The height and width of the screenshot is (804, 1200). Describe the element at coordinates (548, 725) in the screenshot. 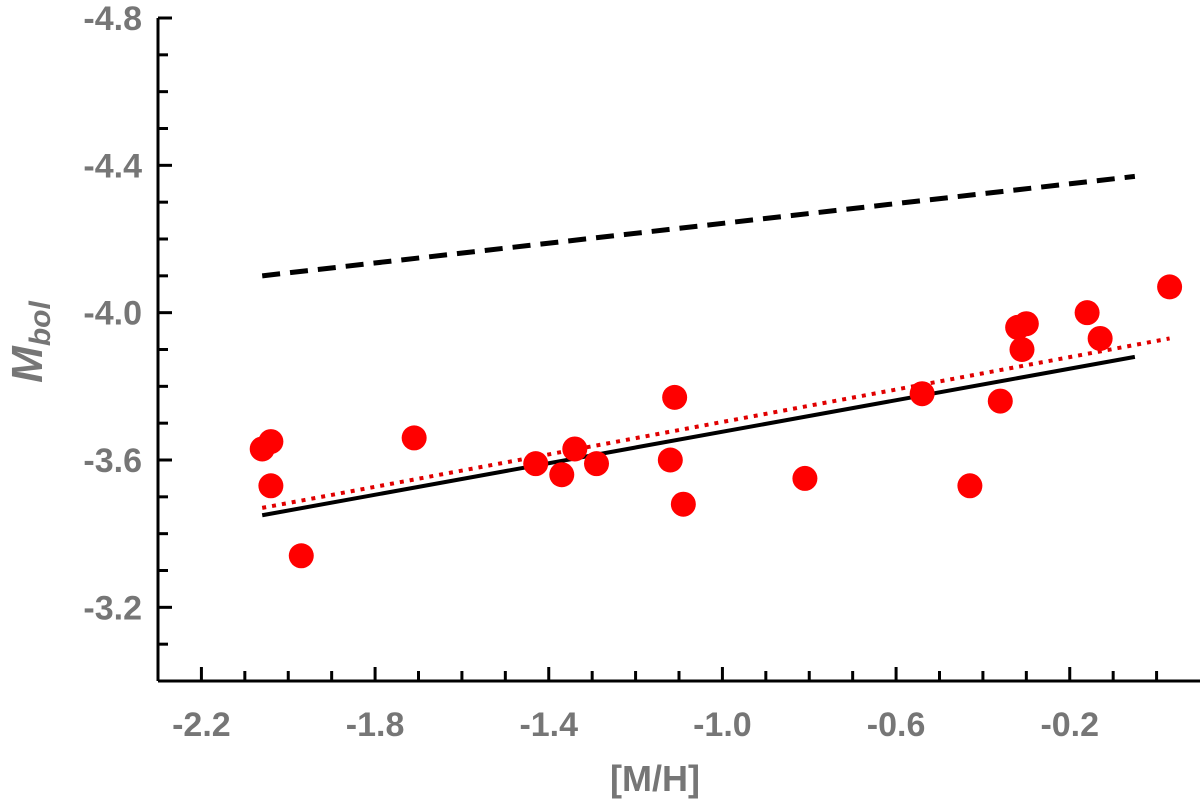

I see `x-tick-label: -1.4` at that location.